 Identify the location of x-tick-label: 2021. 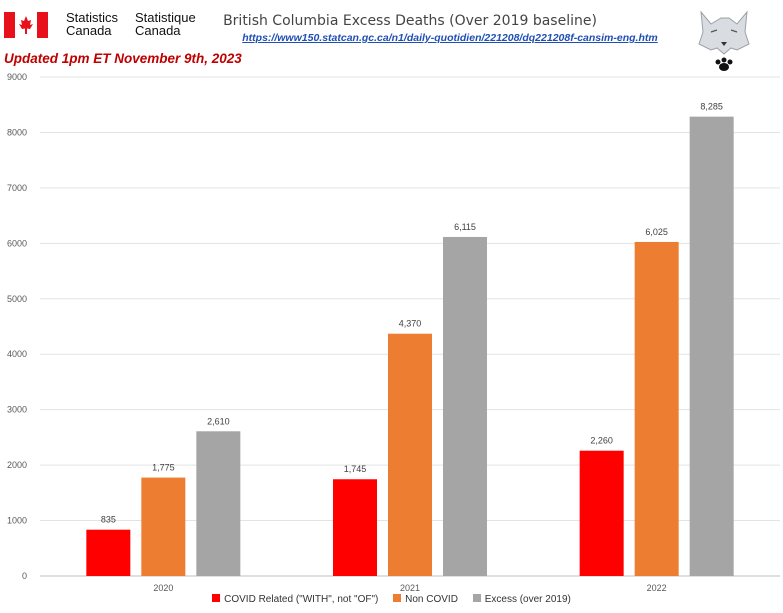
(410, 588).